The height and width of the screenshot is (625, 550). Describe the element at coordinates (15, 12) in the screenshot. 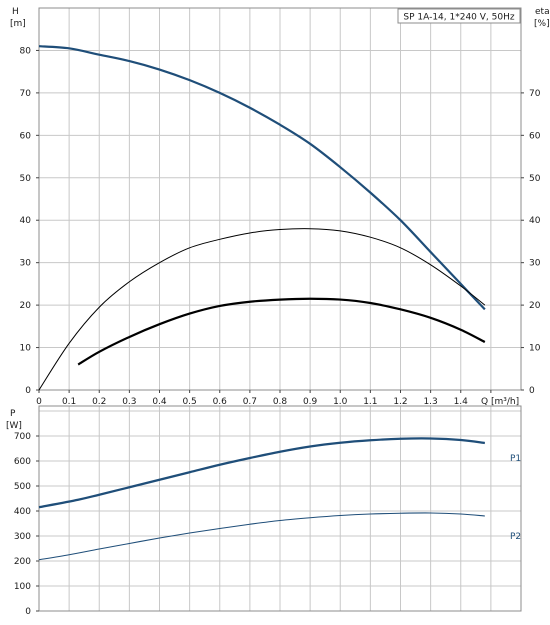

I see `head-axis-label: H` at that location.